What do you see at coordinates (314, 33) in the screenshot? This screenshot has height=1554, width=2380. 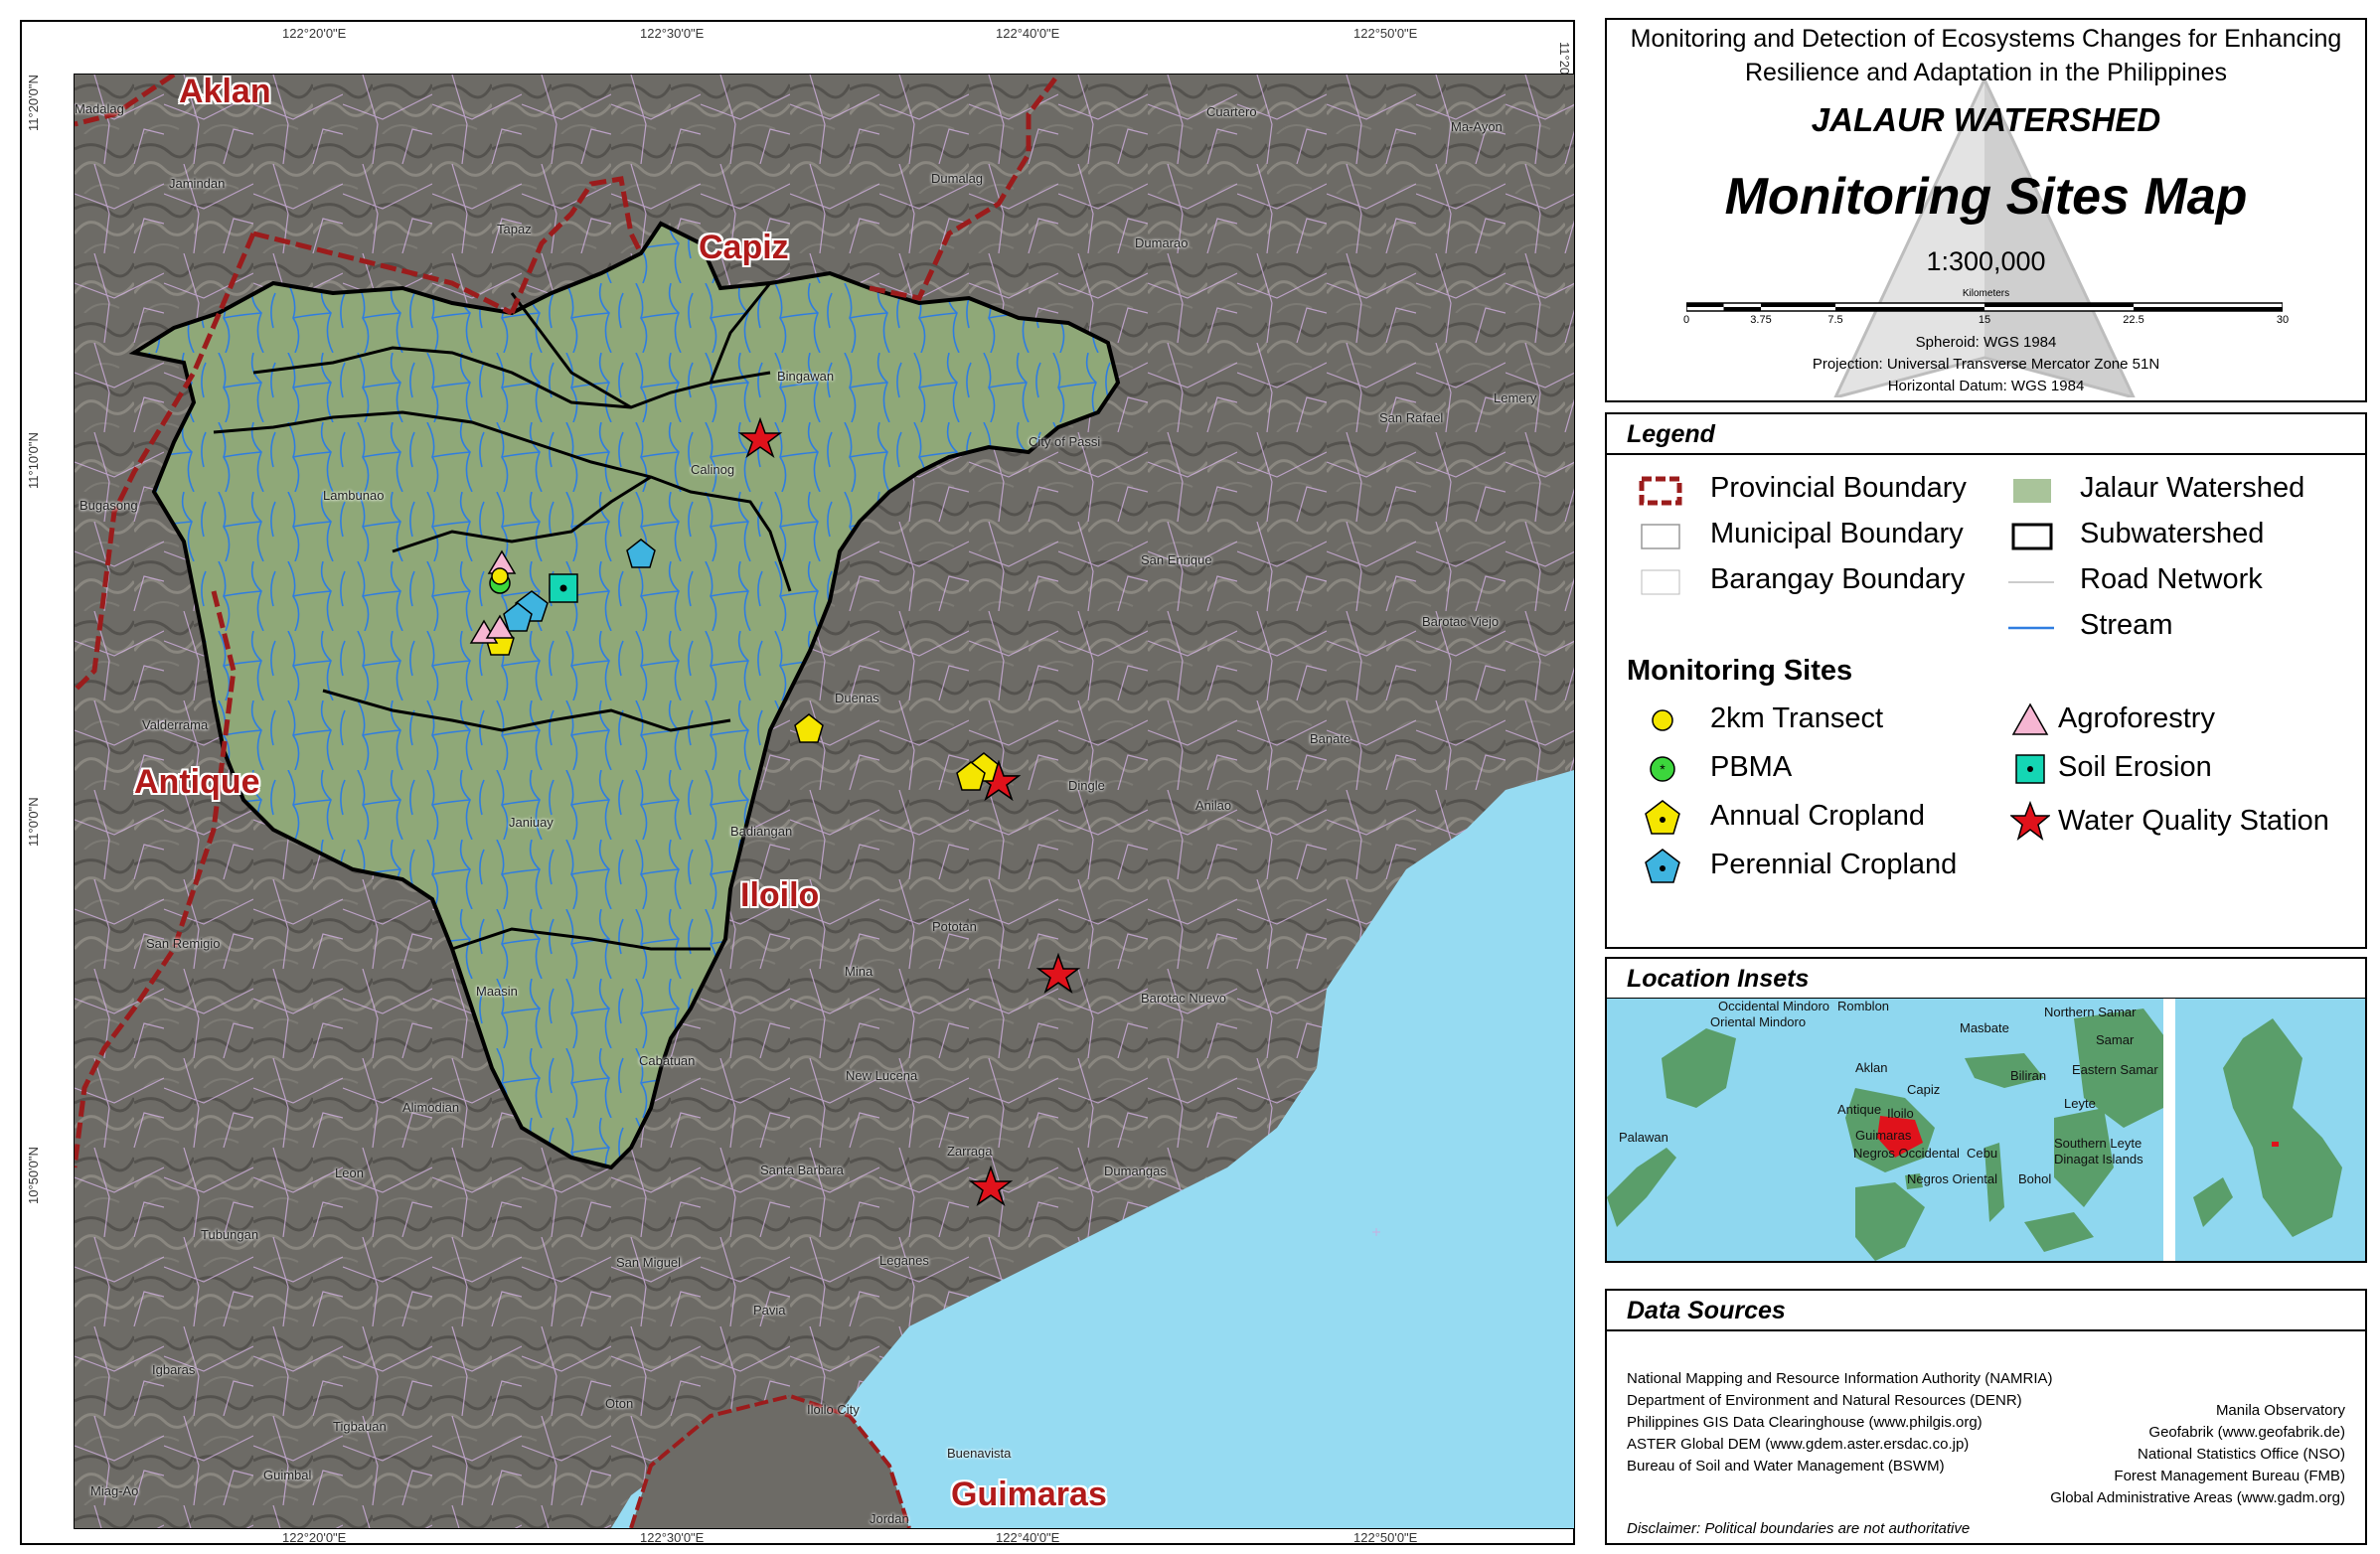 I see `graticule-top-label: 122°20'0"E` at bounding box center [314, 33].